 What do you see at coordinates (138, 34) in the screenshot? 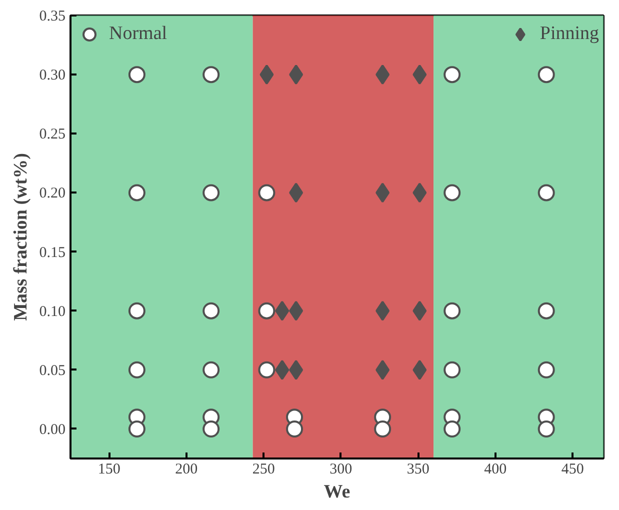
I see `legend-label: Normal` at bounding box center [138, 34].